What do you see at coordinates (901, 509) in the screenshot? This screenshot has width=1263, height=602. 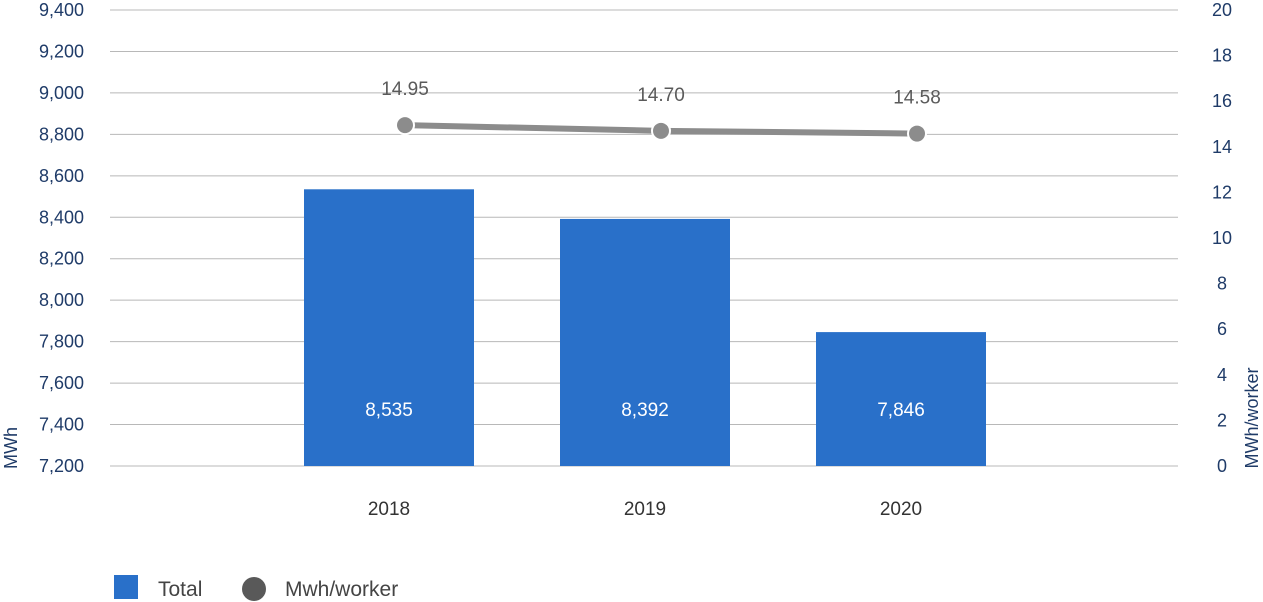 I see `x-axis-tick-label: 2020` at bounding box center [901, 509].